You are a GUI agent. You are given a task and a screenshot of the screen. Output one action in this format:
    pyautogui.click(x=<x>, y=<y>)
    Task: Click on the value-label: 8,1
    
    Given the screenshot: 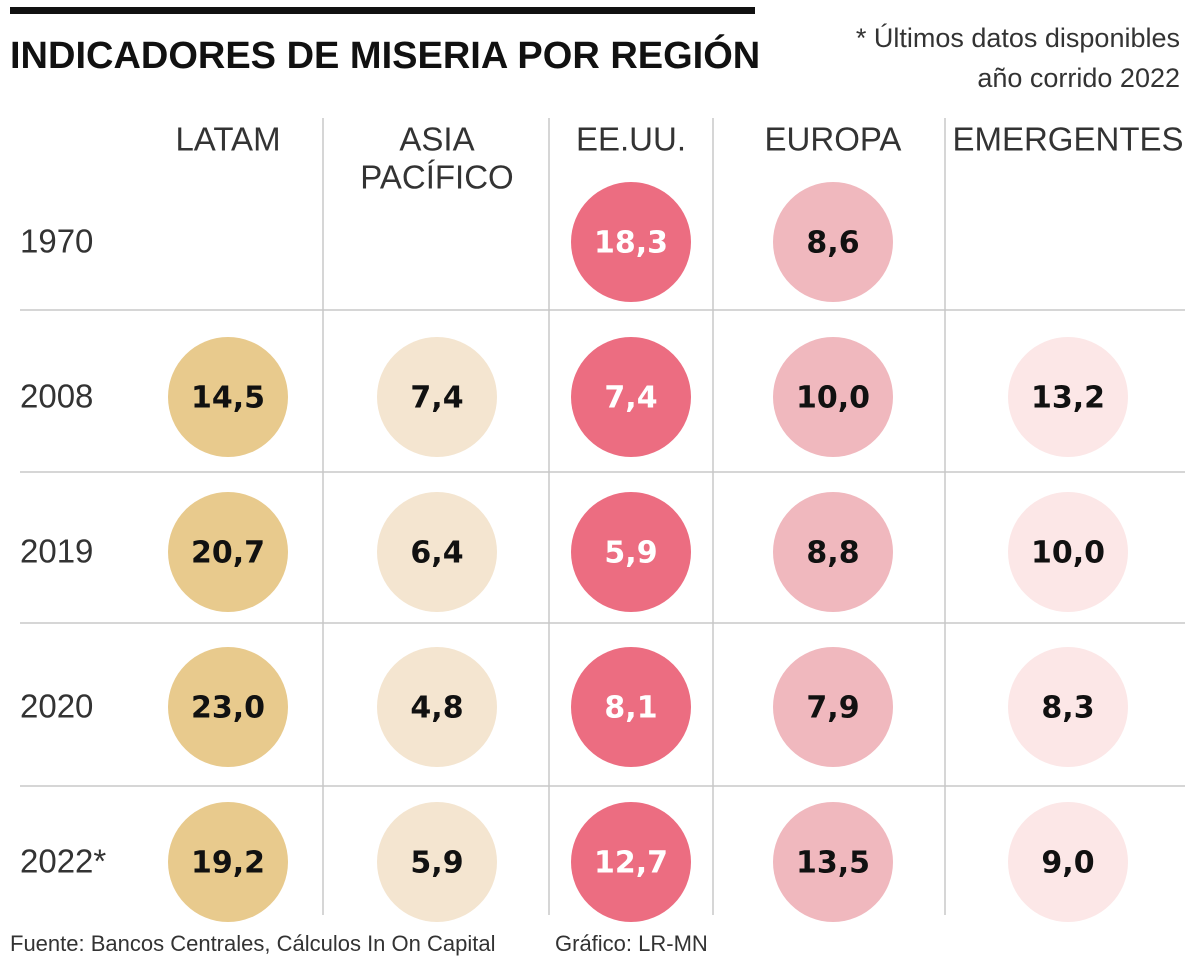 What is the action you would take?
    pyautogui.click(x=630, y=708)
    